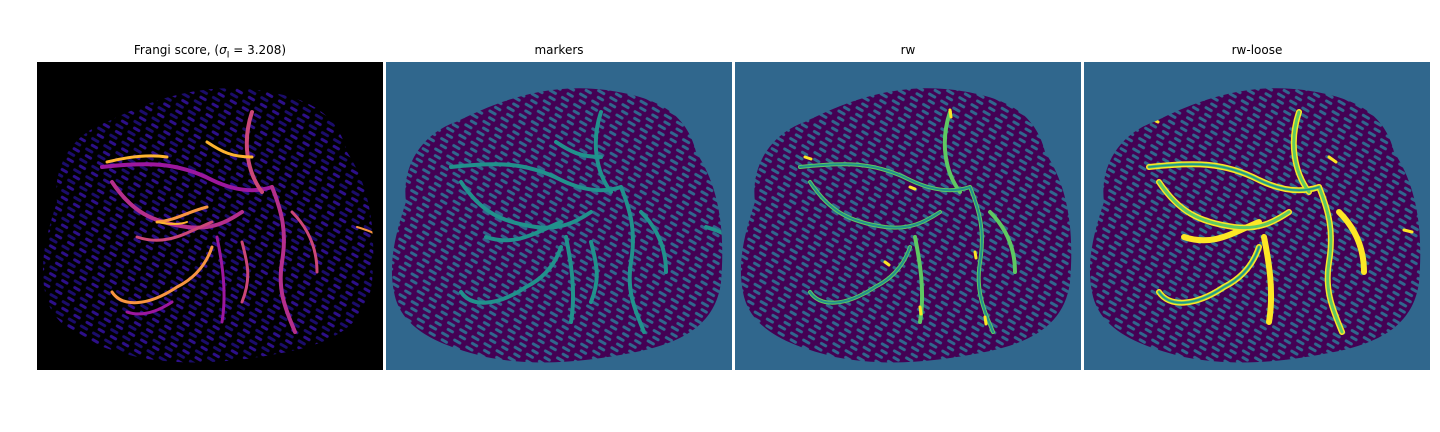 The height and width of the screenshot is (432, 1440). I want to click on markers-panel-title: markers, so click(559, 50).